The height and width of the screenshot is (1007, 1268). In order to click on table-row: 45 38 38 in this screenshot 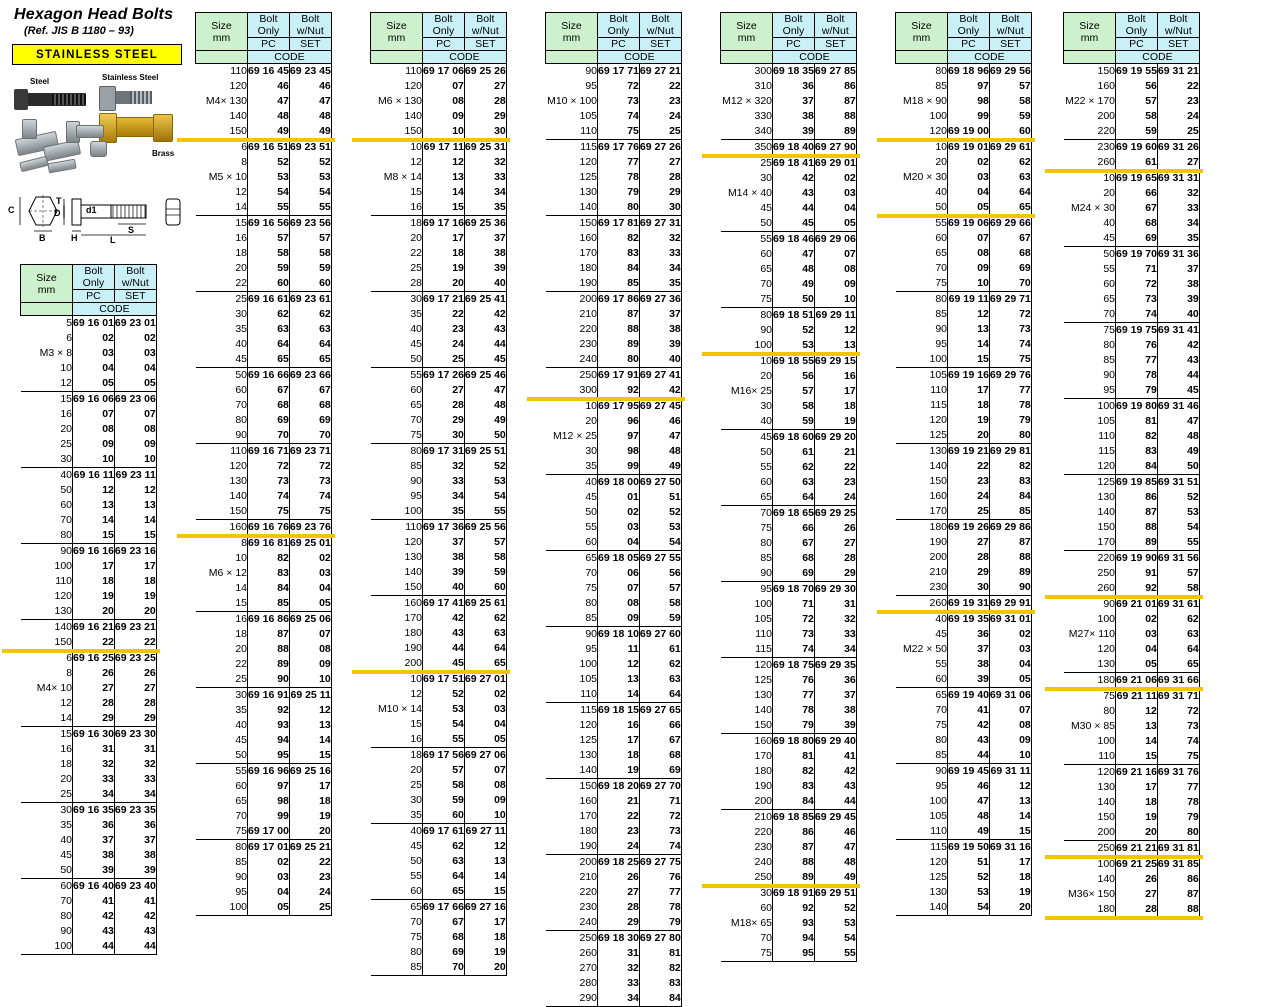, I will do `click(89, 855)`.